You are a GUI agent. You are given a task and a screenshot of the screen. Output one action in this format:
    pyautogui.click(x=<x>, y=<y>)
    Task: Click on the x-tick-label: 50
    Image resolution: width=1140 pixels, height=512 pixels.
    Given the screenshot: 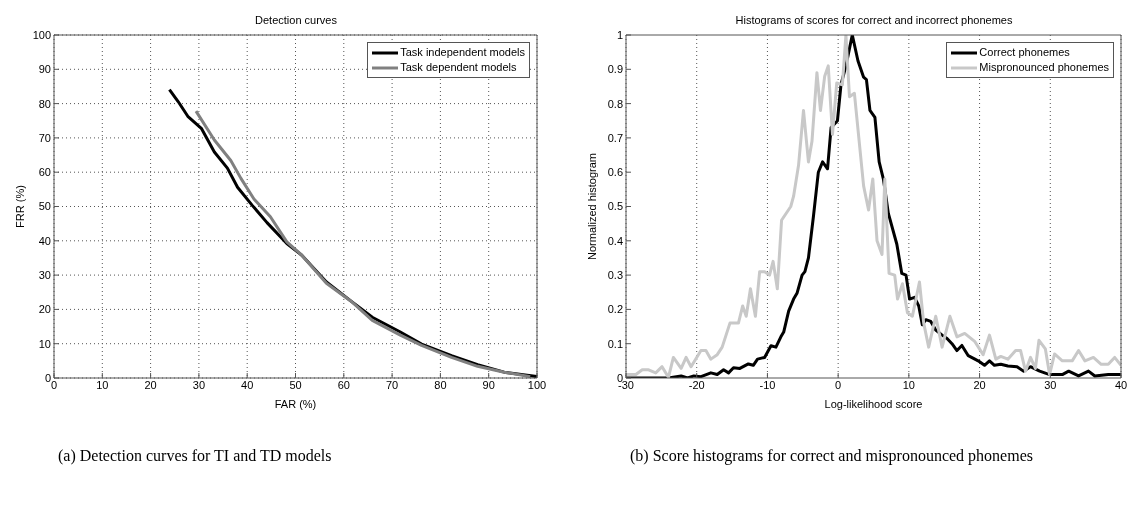 What is the action you would take?
    pyautogui.click(x=295, y=384)
    